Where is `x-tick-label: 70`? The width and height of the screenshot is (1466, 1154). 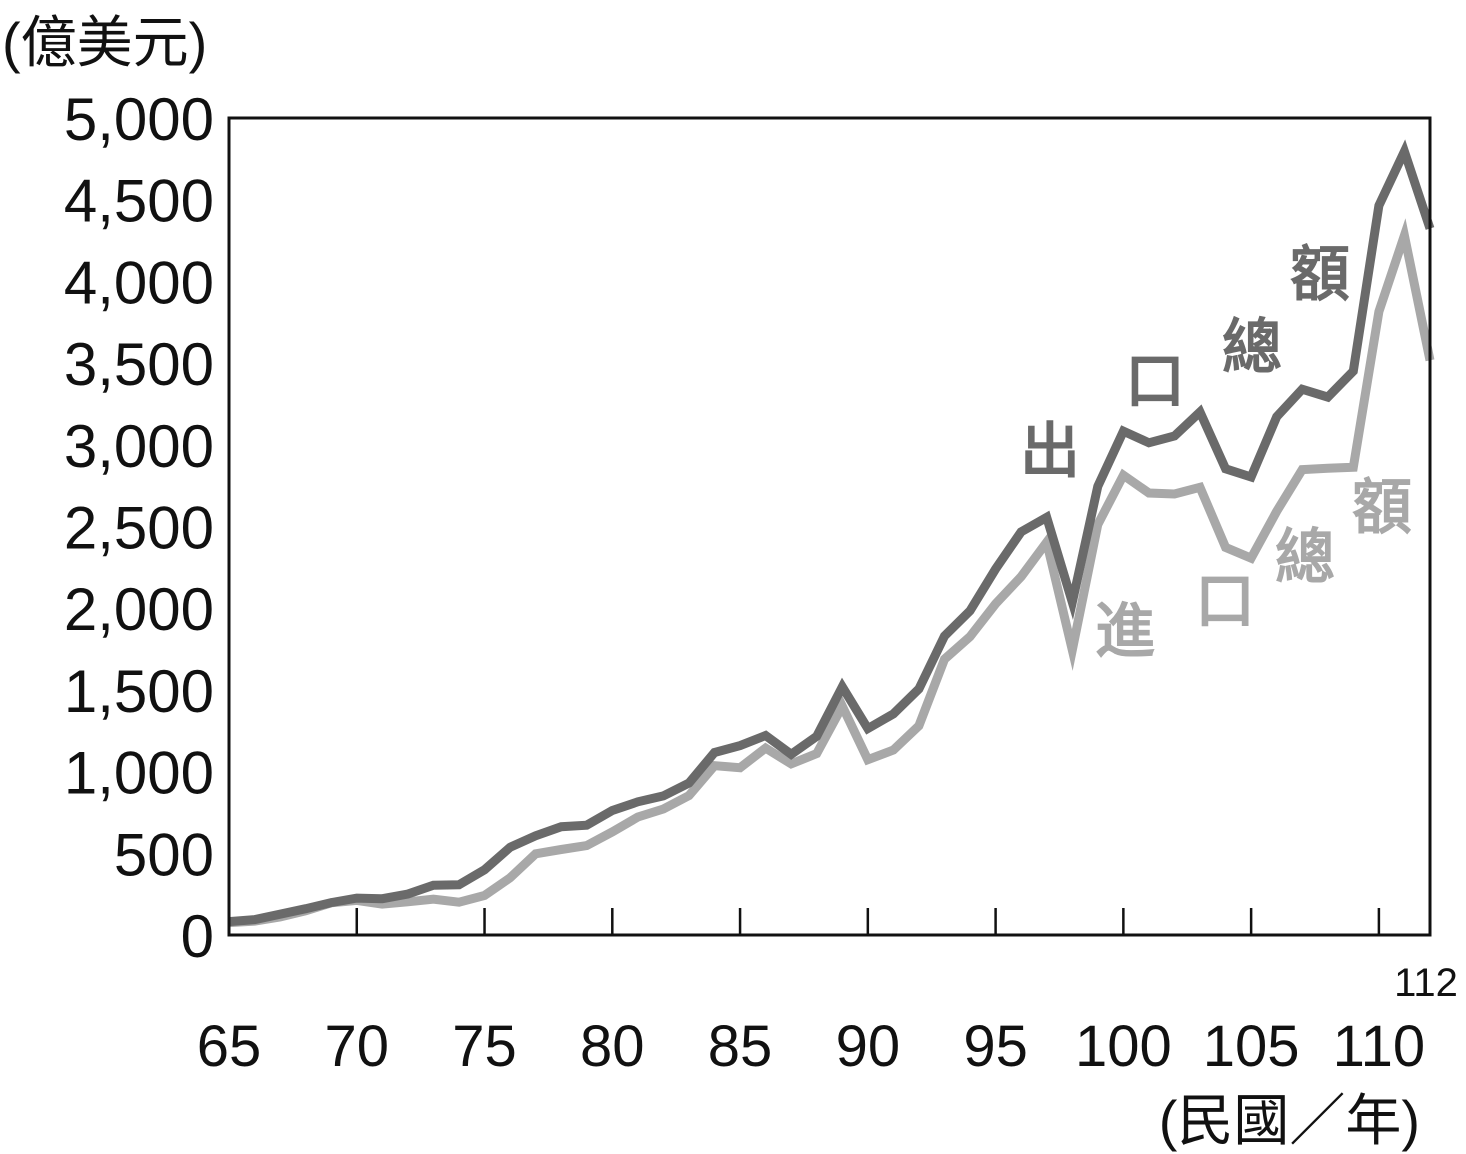
x-tick-label: 70 is located at coordinates (357, 1046).